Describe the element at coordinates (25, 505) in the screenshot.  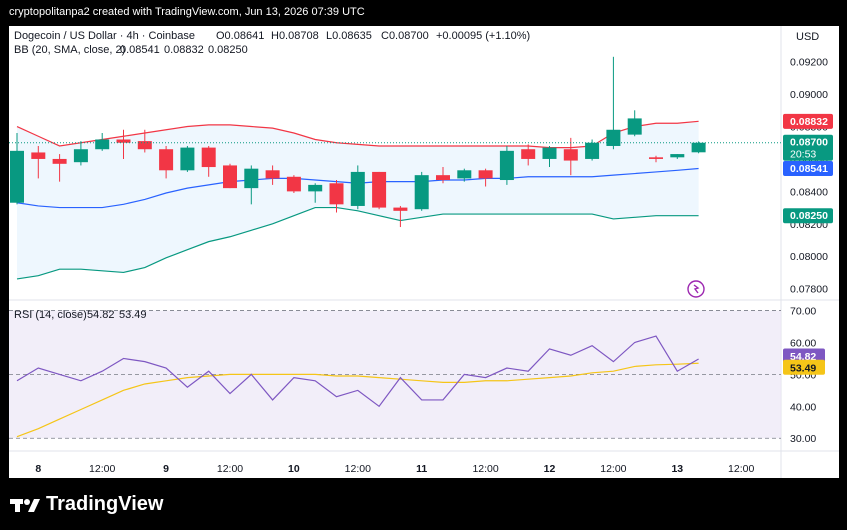
I see `tradingview-logo-icon` at that location.